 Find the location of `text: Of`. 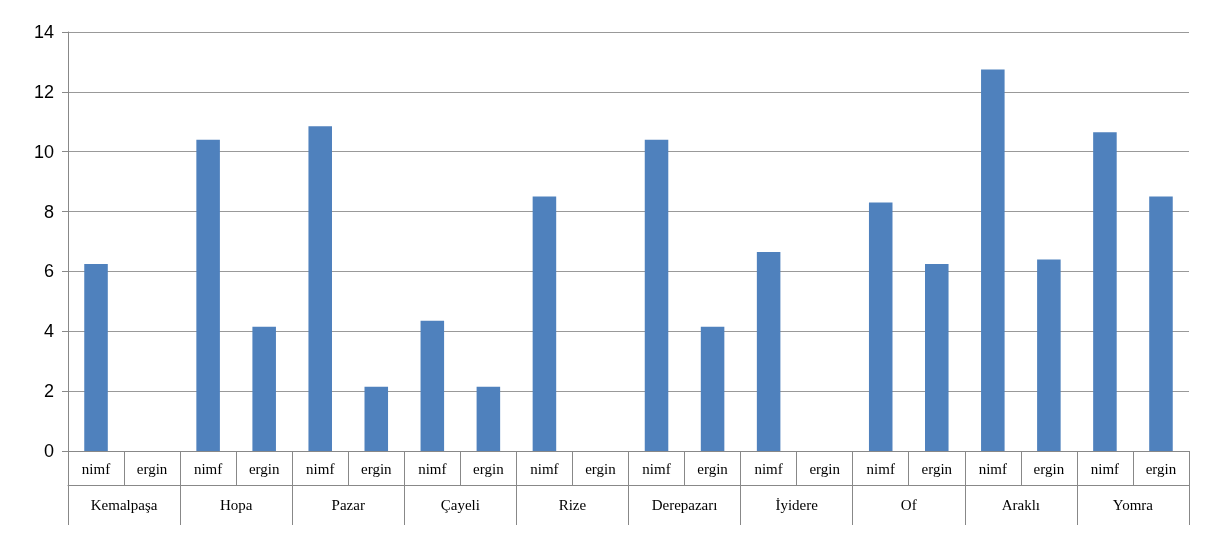

text: Of is located at coordinates (908, 504).